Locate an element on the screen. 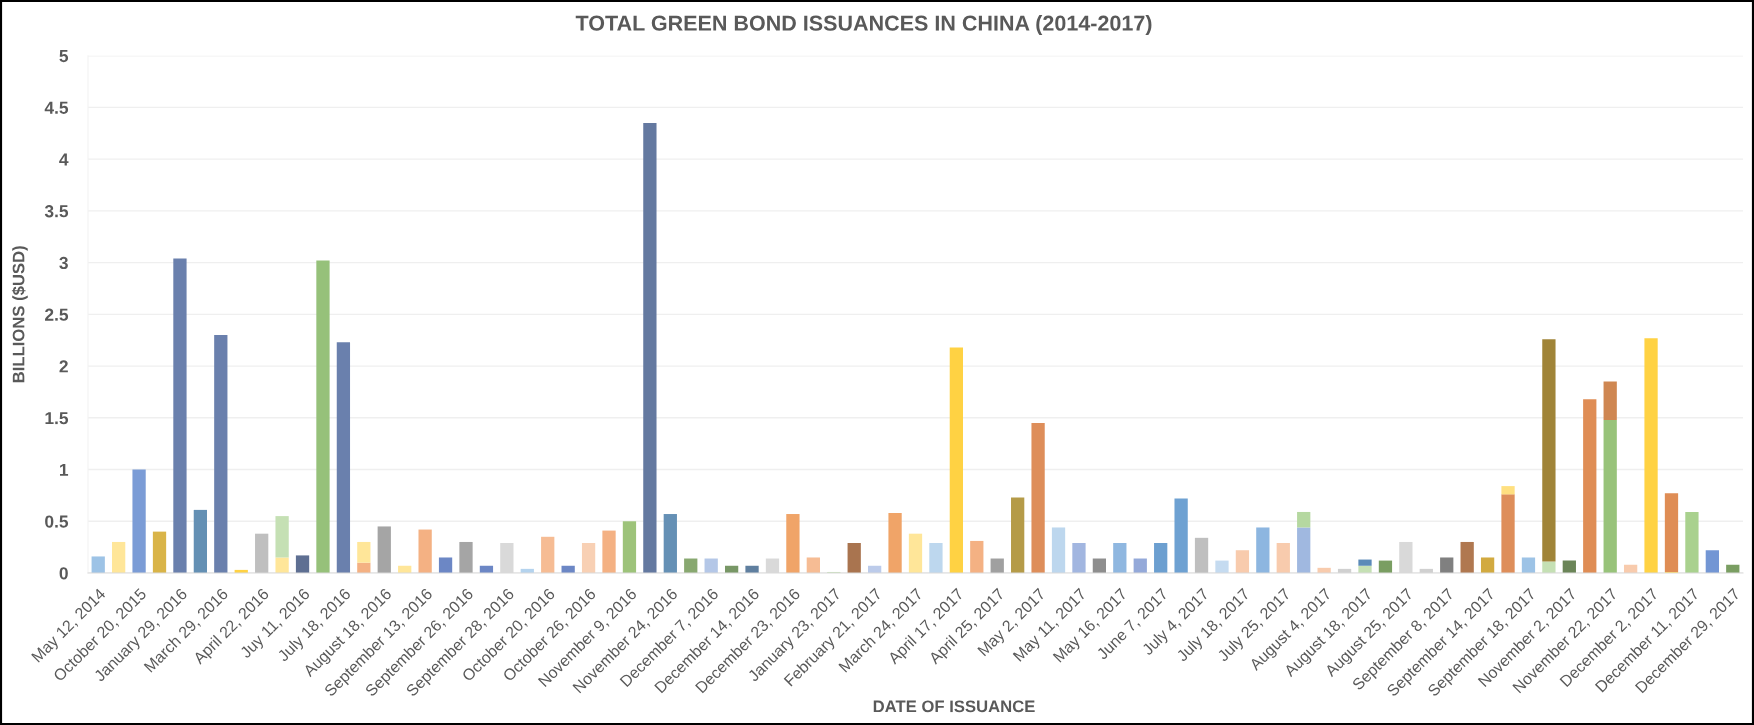 The height and width of the screenshot is (725, 1754). y-tick-label: 2.5 is located at coordinates (57, 314).